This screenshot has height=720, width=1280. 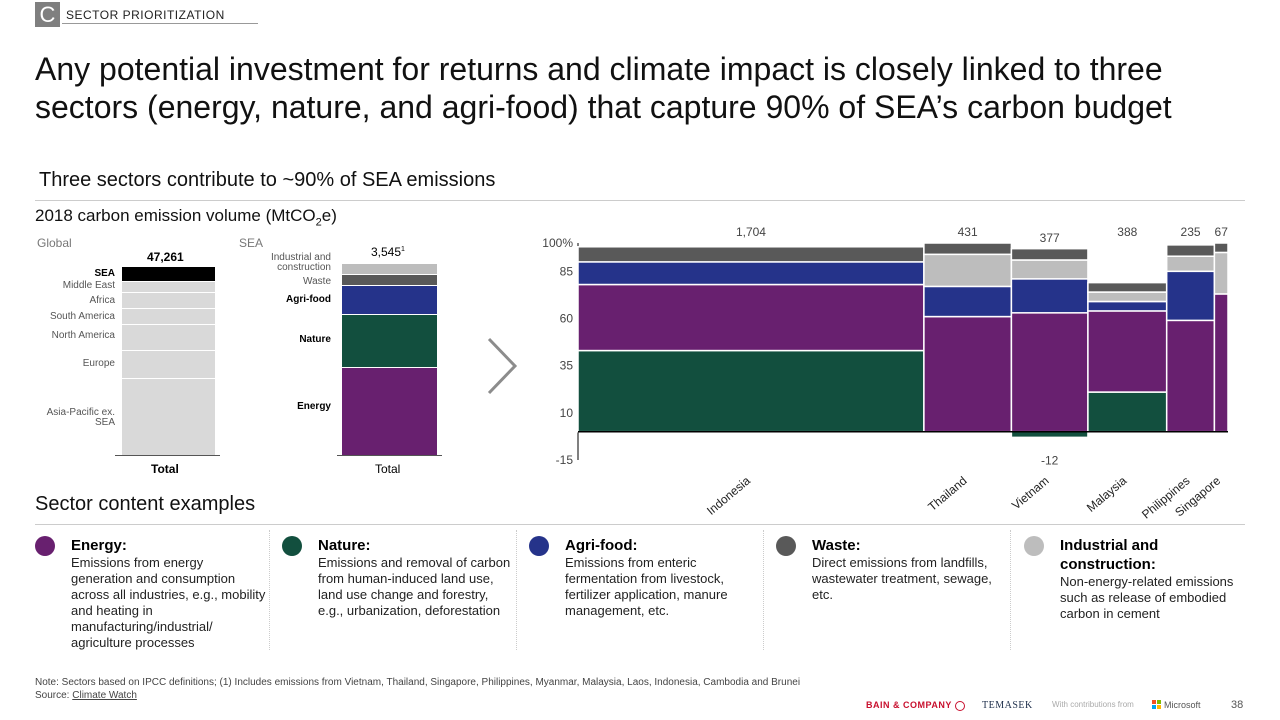 What do you see at coordinates (1237, 705) in the screenshot?
I see `page-number: 38` at bounding box center [1237, 705].